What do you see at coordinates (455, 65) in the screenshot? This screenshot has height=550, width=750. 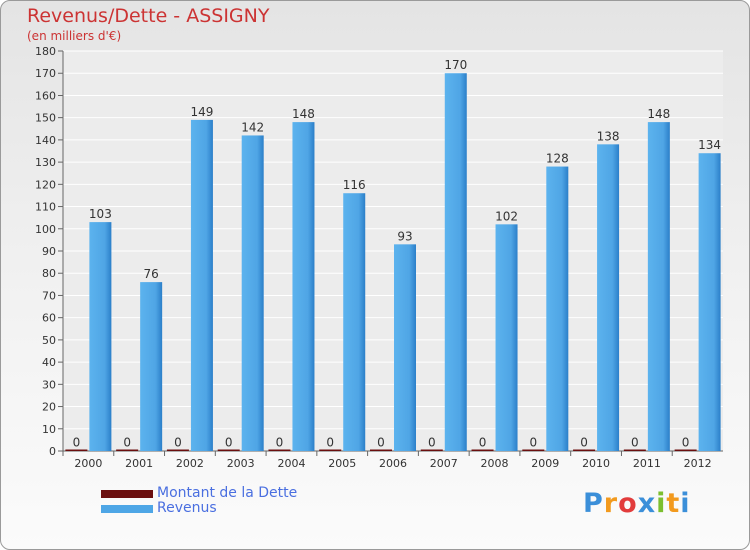 I see `data-label-revenus: 170` at bounding box center [455, 65].